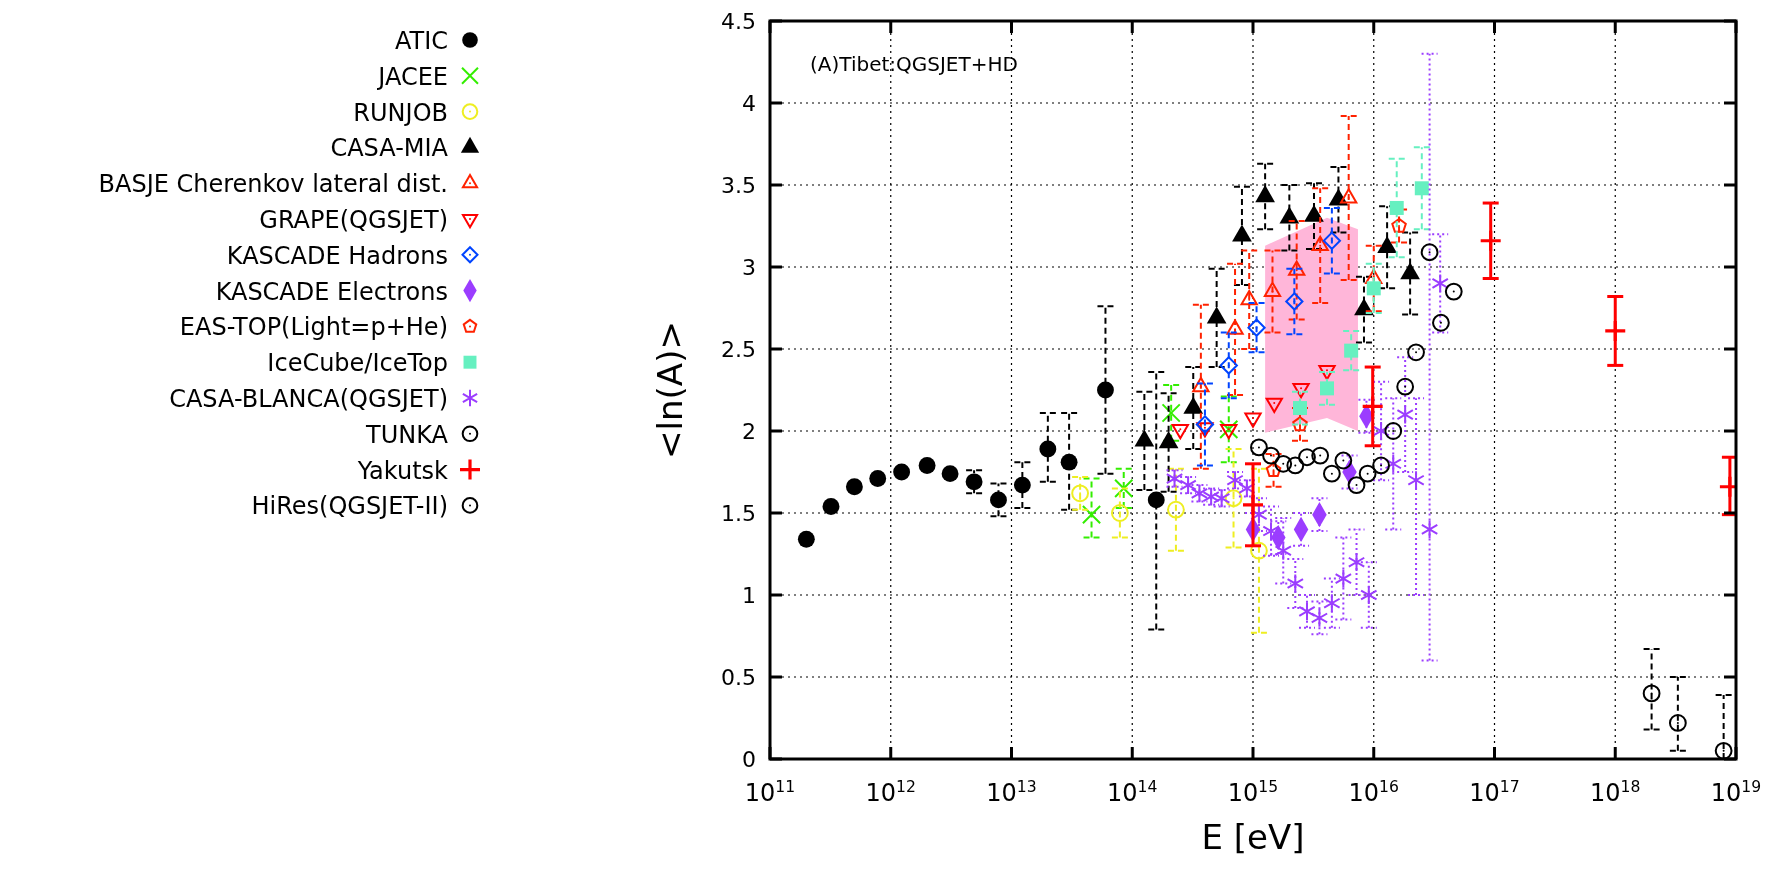  I want to click on legend-label: EAS-TOP(Light=p+He), so click(313, 327).